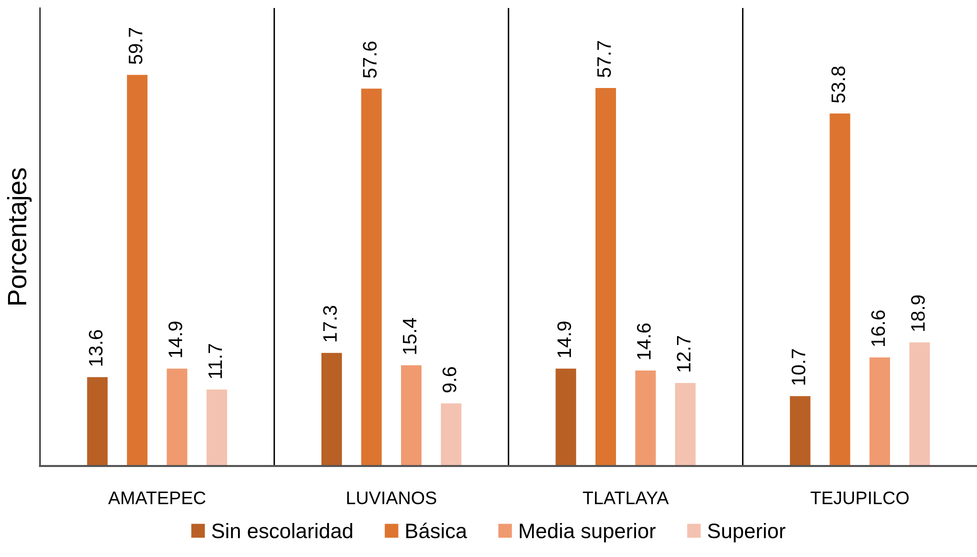 The image size is (977, 557). I want to click on data-label: 57.6, so click(369, 60).